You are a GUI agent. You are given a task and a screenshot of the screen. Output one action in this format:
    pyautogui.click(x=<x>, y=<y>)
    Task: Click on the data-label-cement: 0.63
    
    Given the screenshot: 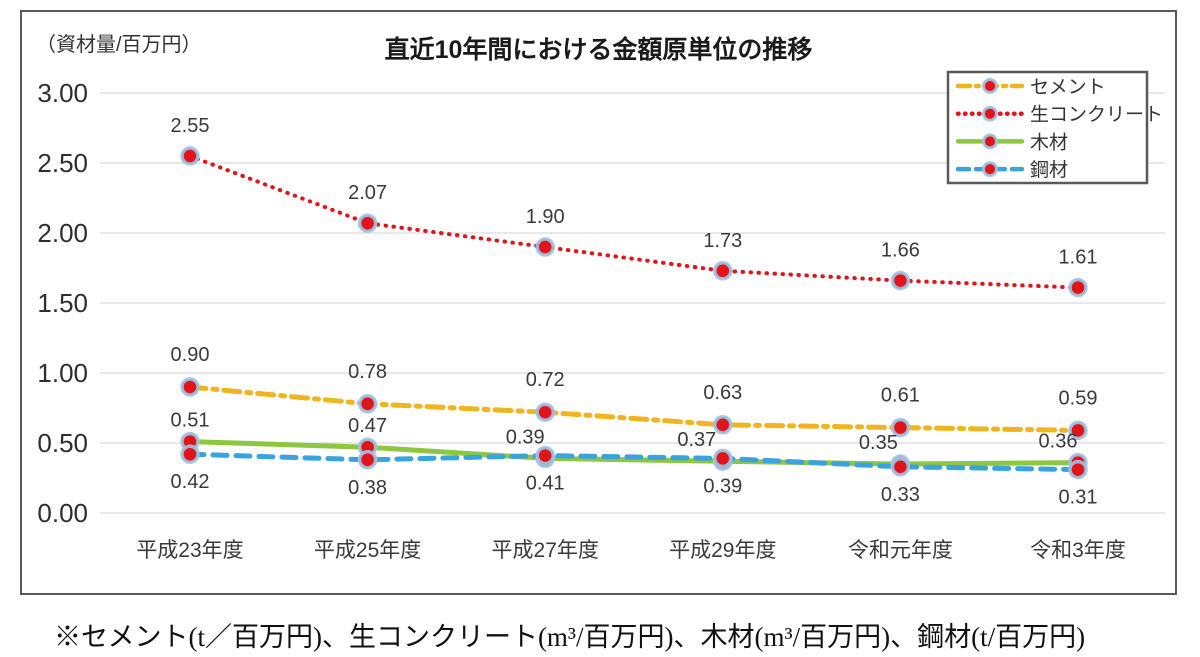 What is the action you would take?
    pyautogui.click(x=722, y=393)
    